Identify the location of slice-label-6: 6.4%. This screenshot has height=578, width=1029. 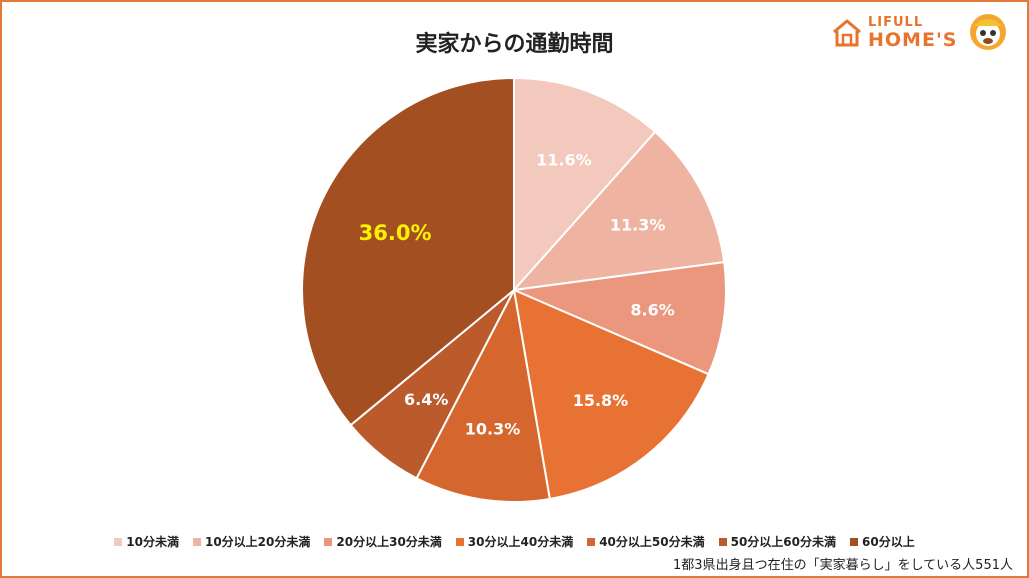
(426, 399).